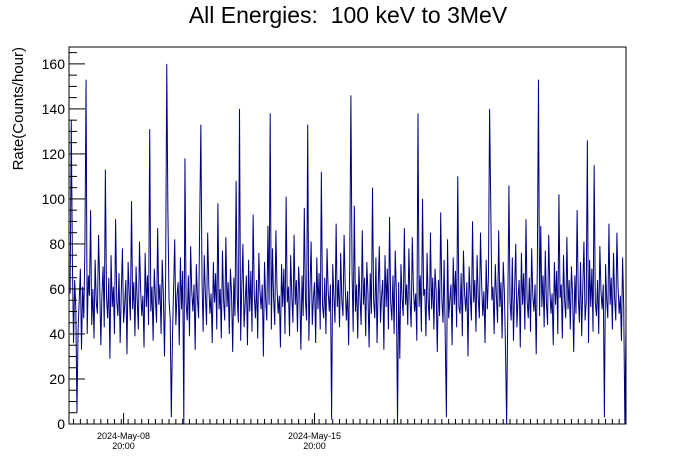  What do you see at coordinates (61, 424) in the screenshot?
I see `y-tick-label: 0` at bounding box center [61, 424].